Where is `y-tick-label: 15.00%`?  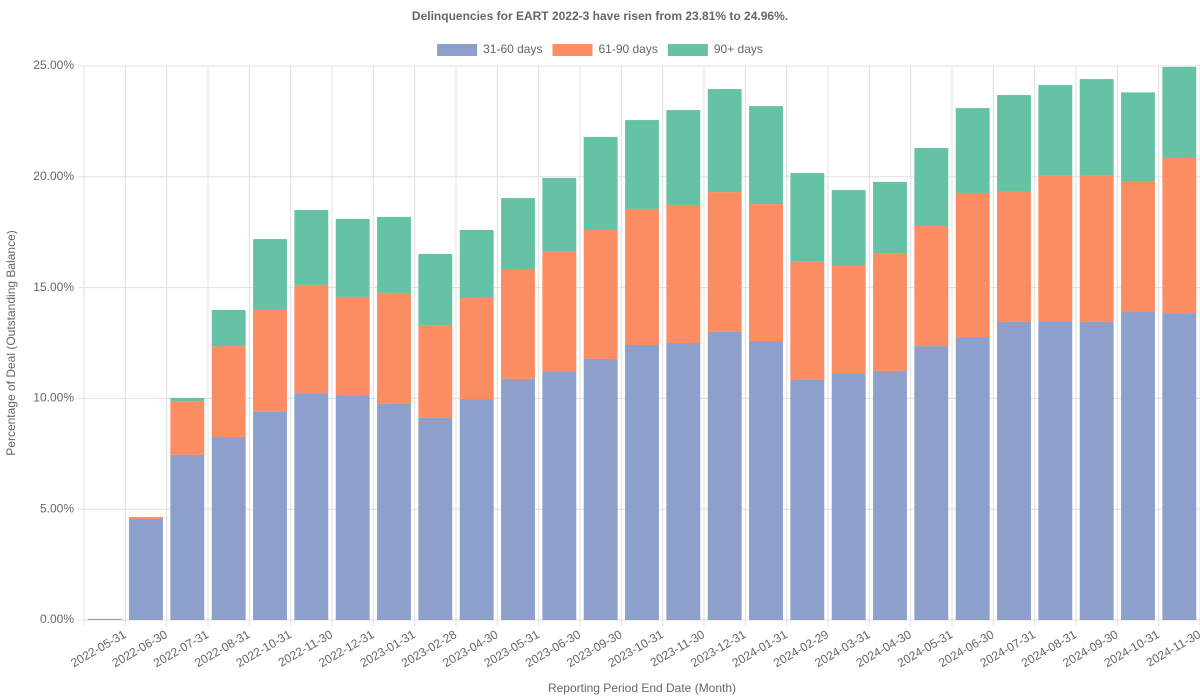
y-tick-label: 15.00% is located at coordinates (53, 287).